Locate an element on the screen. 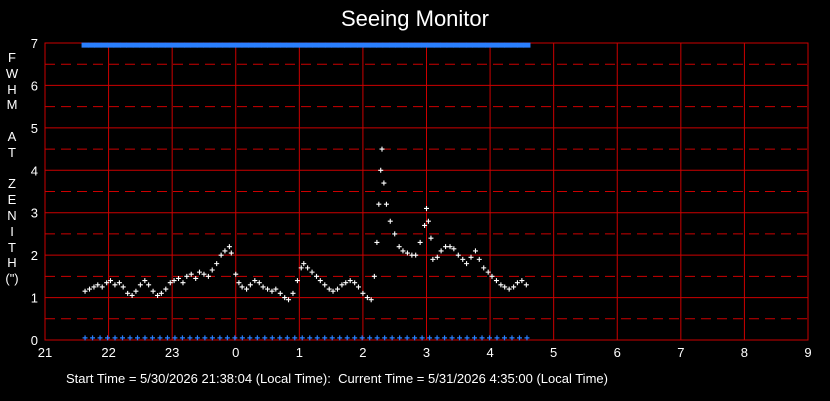 The width and height of the screenshot is (830, 401). chart-title: Seeing Monitor is located at coordinates (415, 18).